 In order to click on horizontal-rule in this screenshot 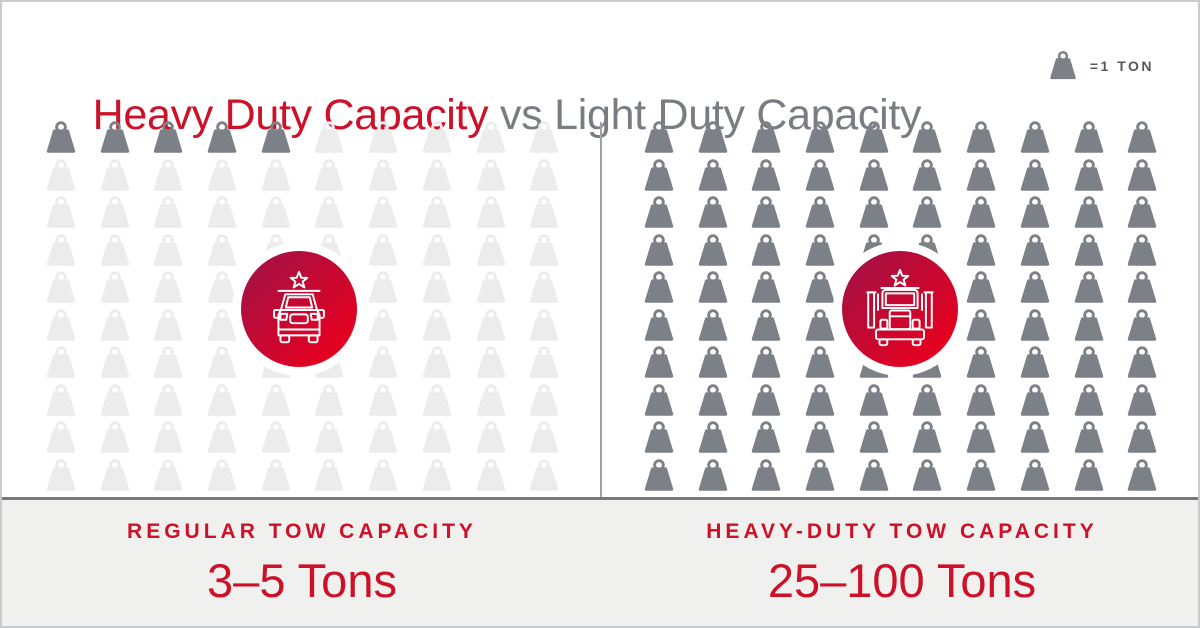, I will do `click(600, 498)`.